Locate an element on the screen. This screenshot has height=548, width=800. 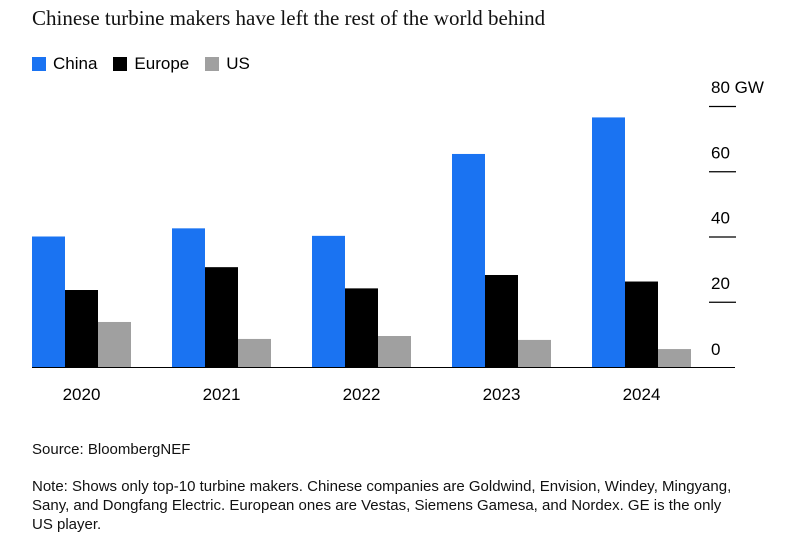
bar-us-2020 is located at coordinates (114, 344).